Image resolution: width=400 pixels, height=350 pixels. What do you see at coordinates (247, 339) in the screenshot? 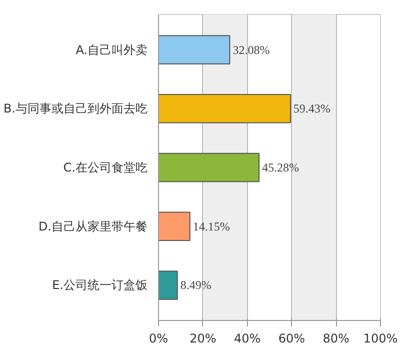
I see `x-tick-label: 40%` at bounding box center [247, 339].